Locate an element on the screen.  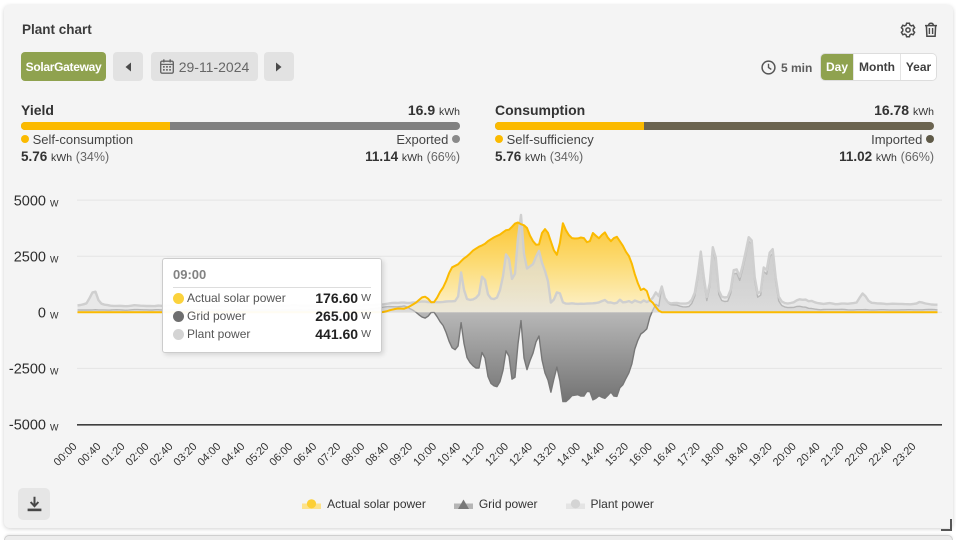
svg-text: 17:20 is located at coordinates (689, 455).